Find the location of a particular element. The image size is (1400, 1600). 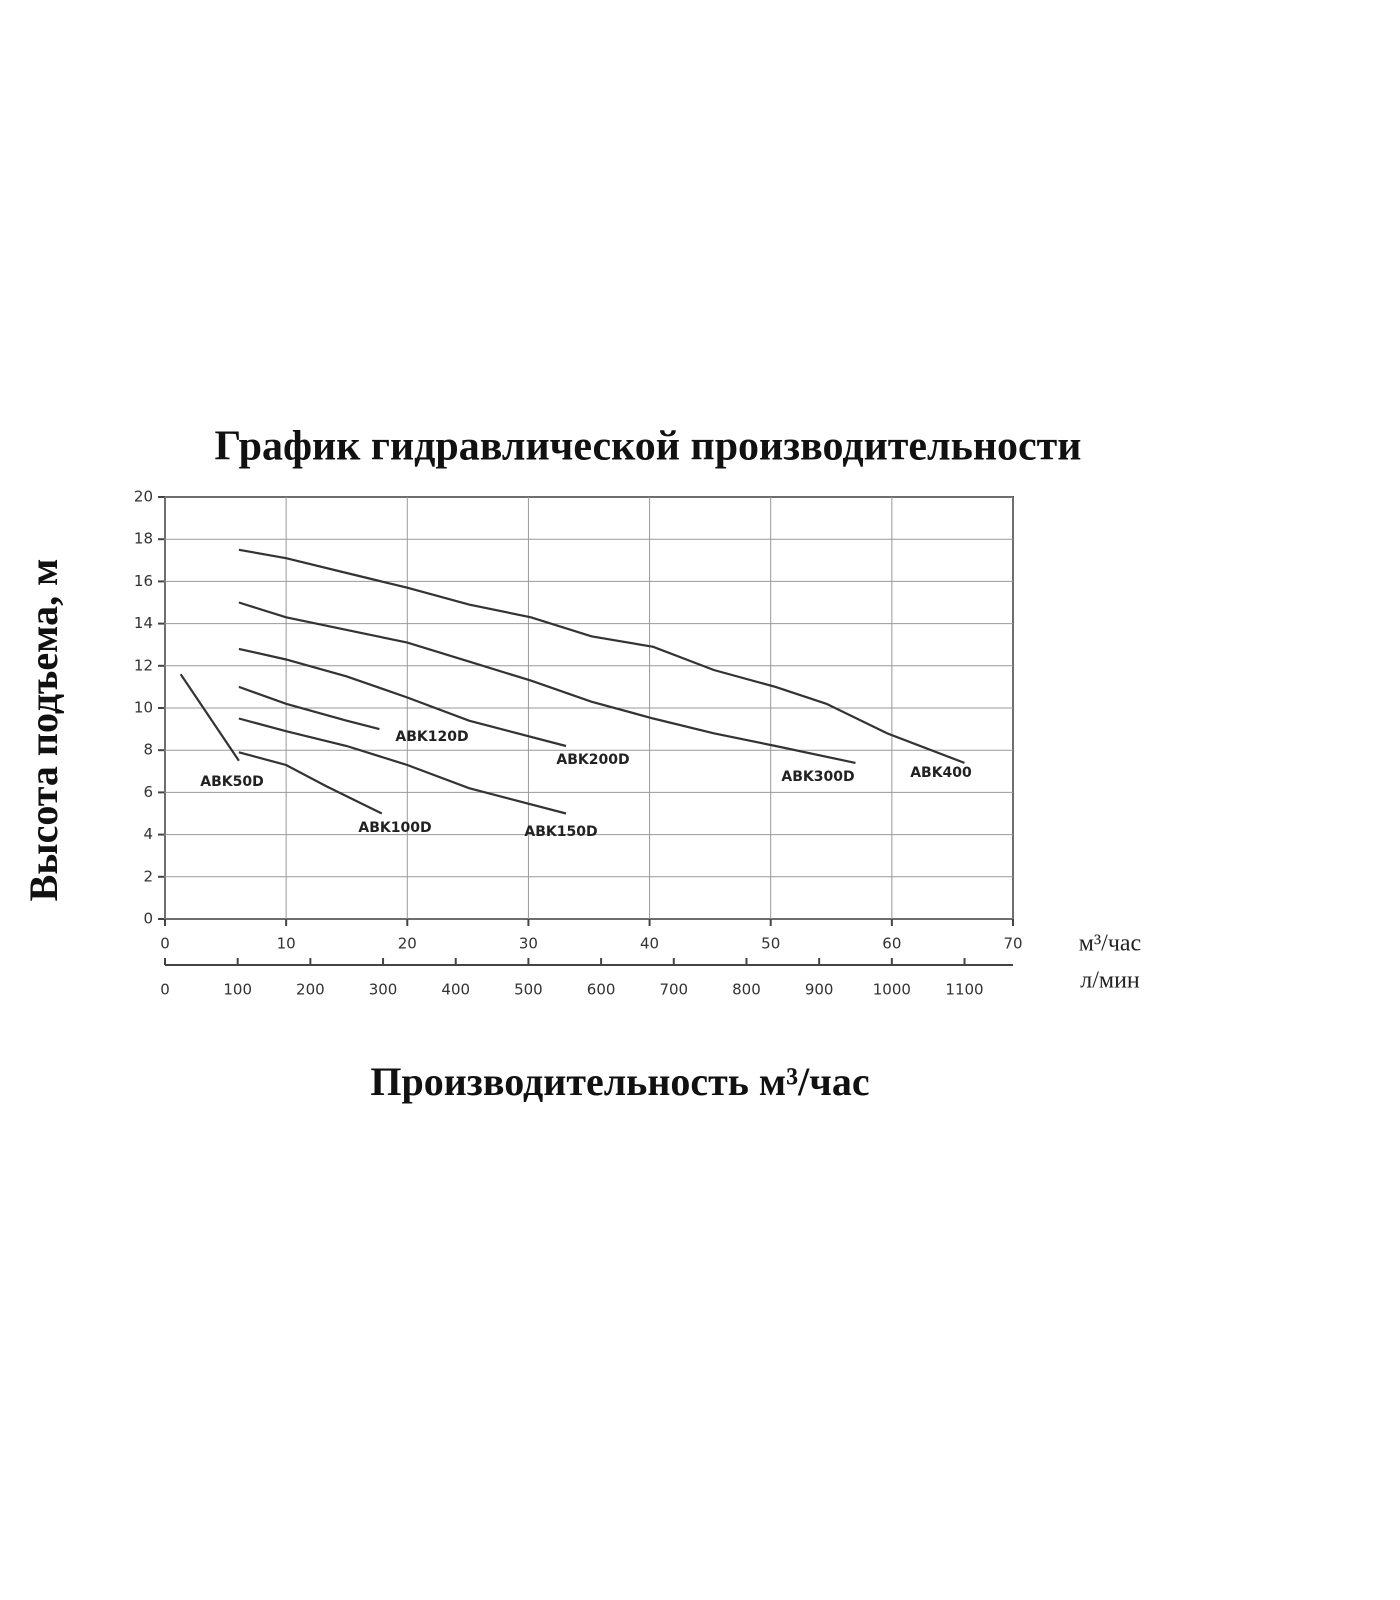

x2-tick-label: 400 is located at coordinates (455, 990).